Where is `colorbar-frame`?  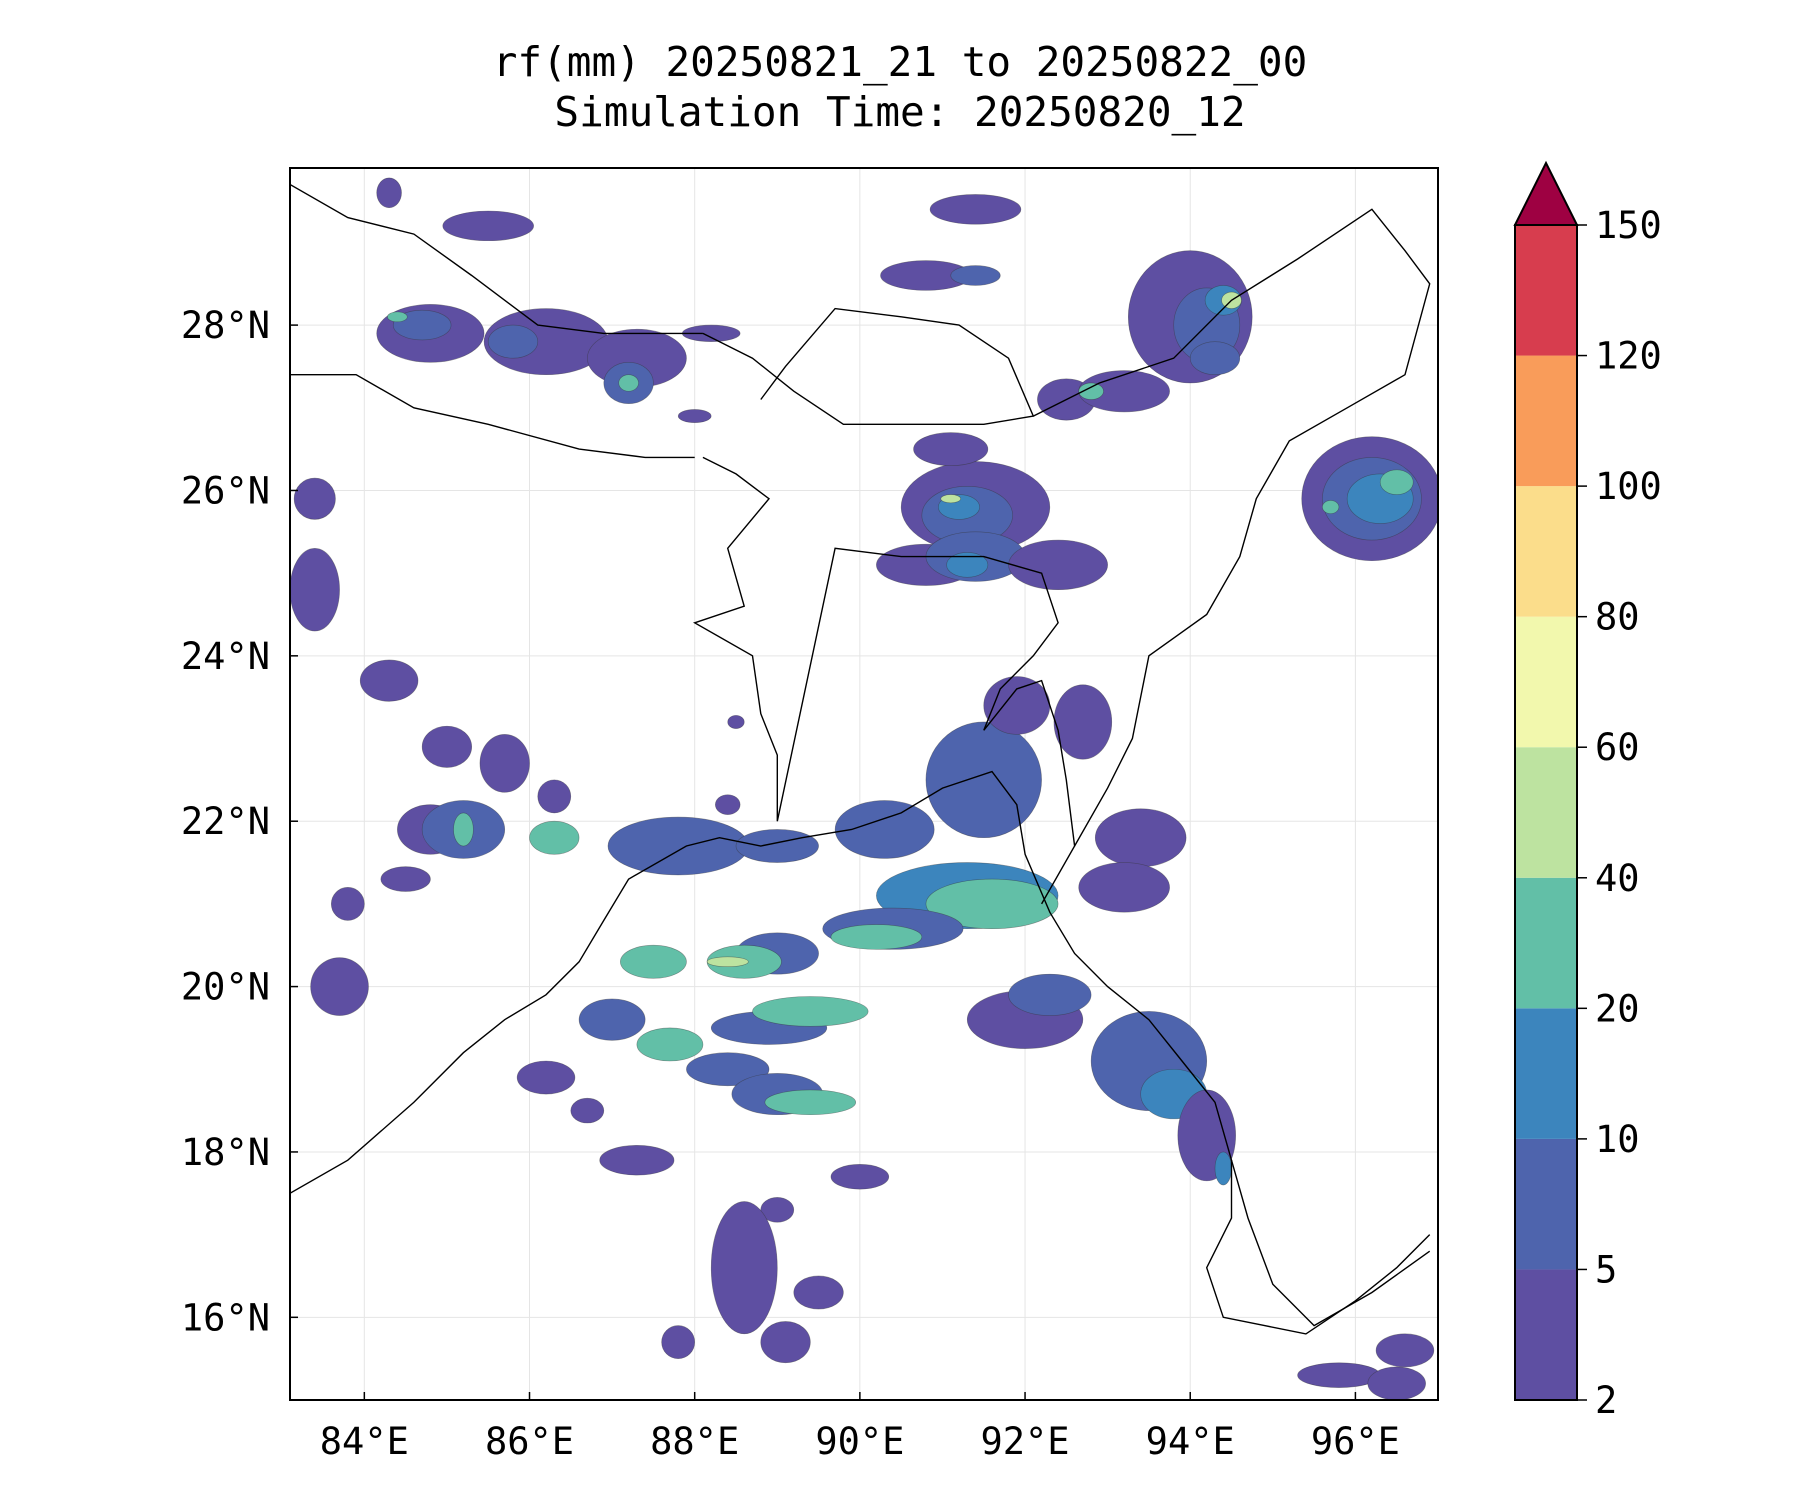 colorbar-frame is located at coordinates (1546, 812).